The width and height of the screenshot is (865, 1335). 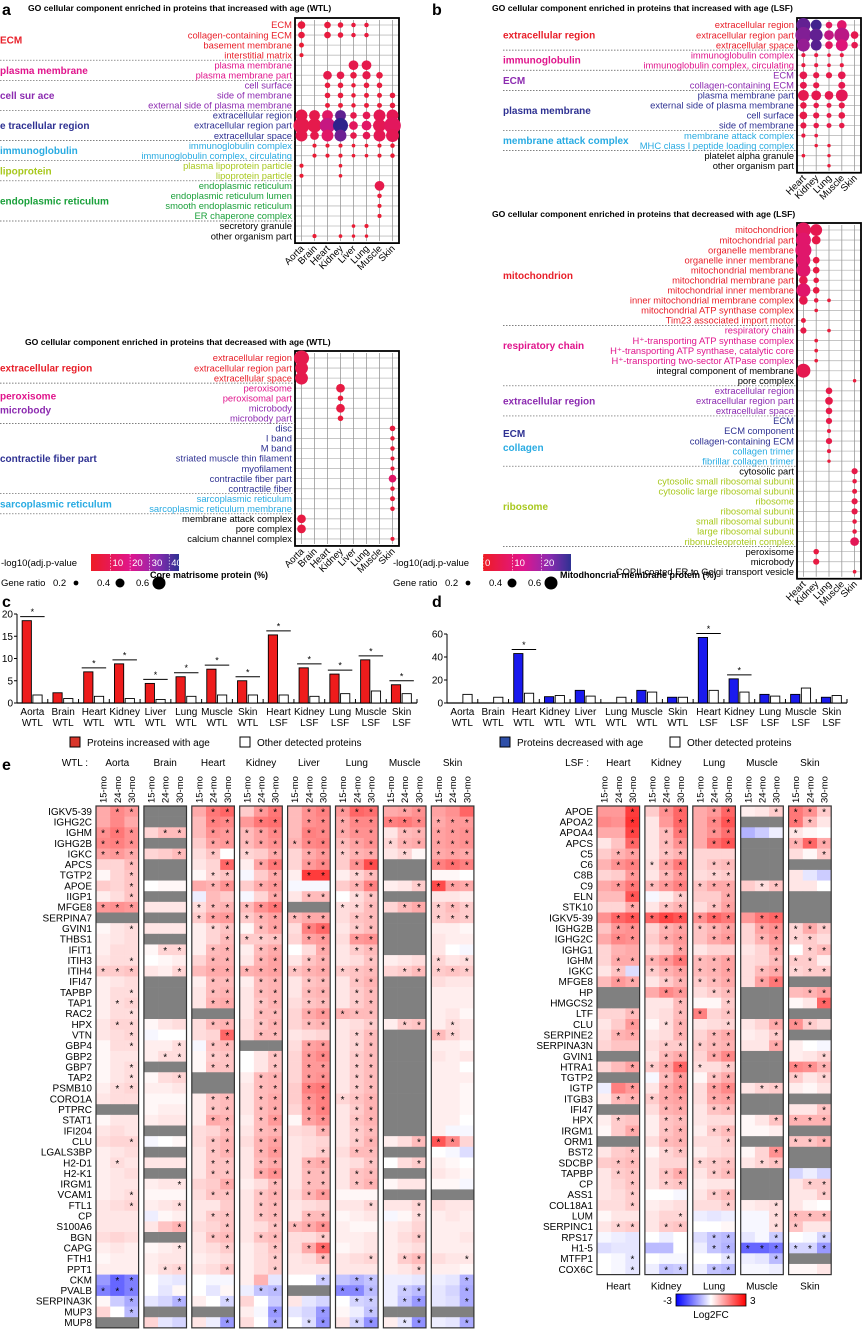 I want to click on term-label: extracellular region part, so click(x=243, y=125).